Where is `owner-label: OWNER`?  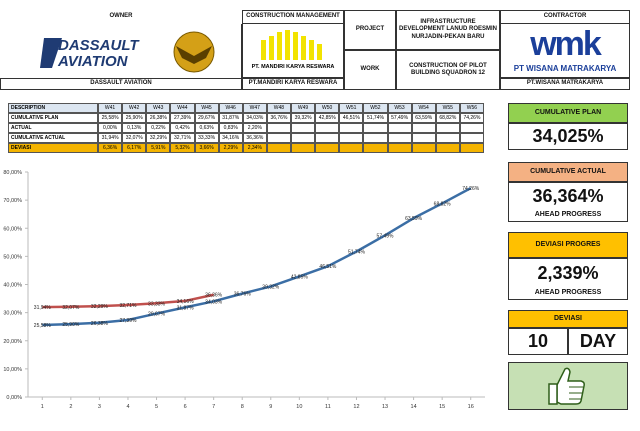
owner-label: OWNER is located at coordinates (121, 17).